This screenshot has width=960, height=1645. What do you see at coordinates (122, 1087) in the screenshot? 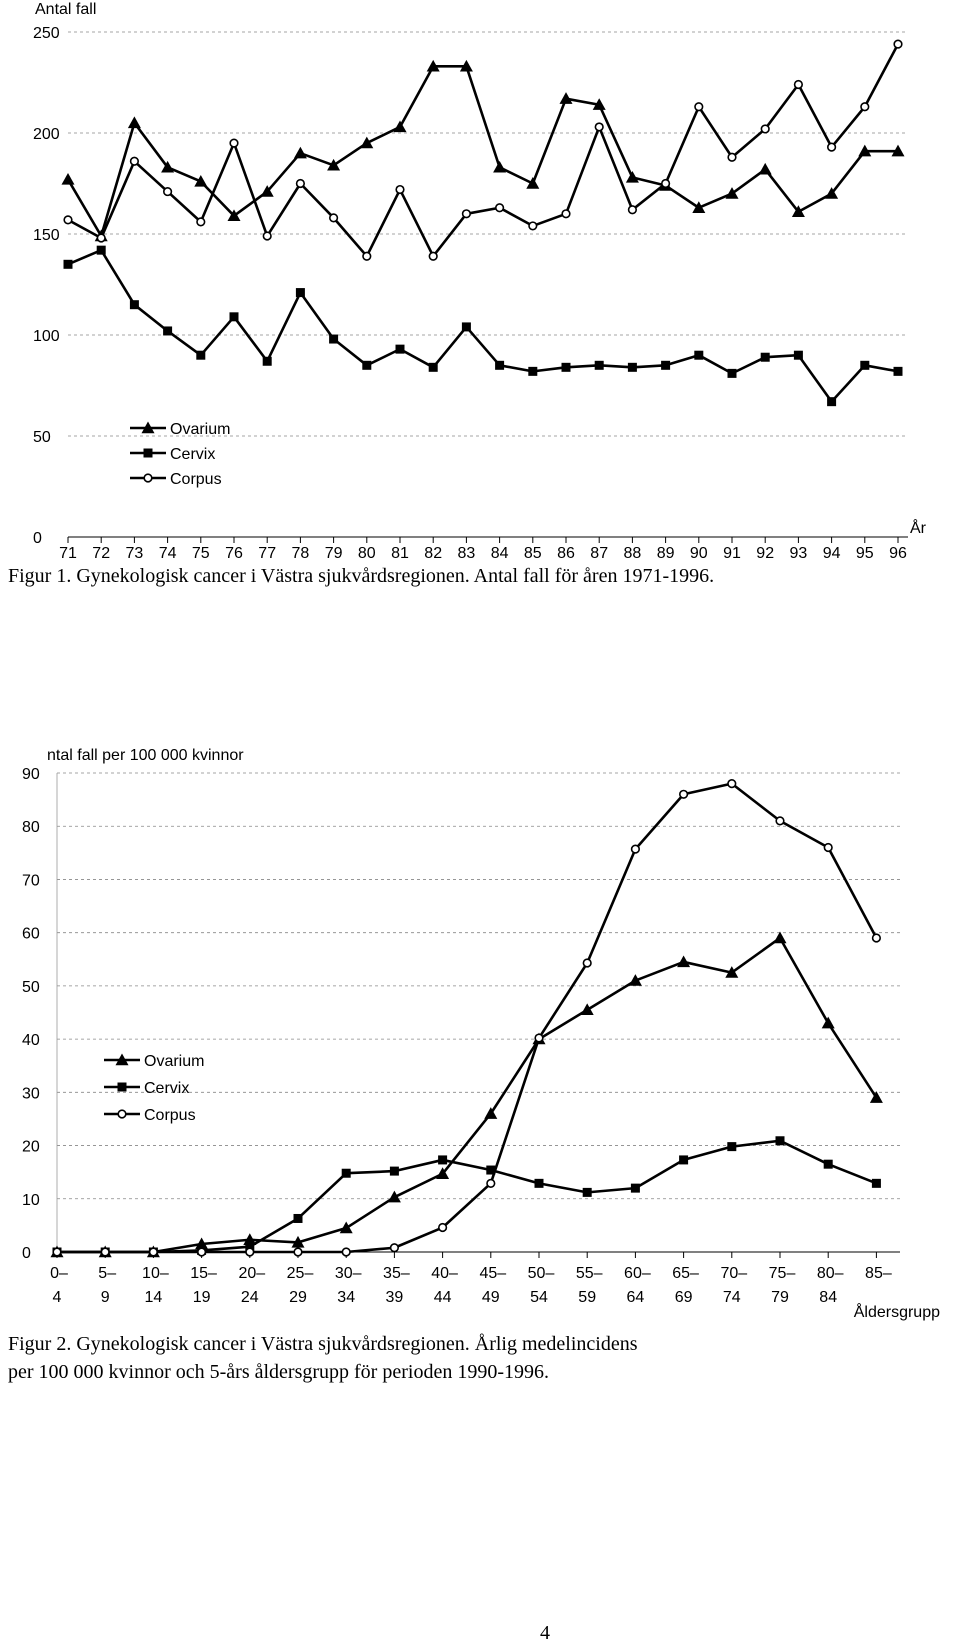
I see `legend-marker-cervix` at bounding box center [122, 1087].